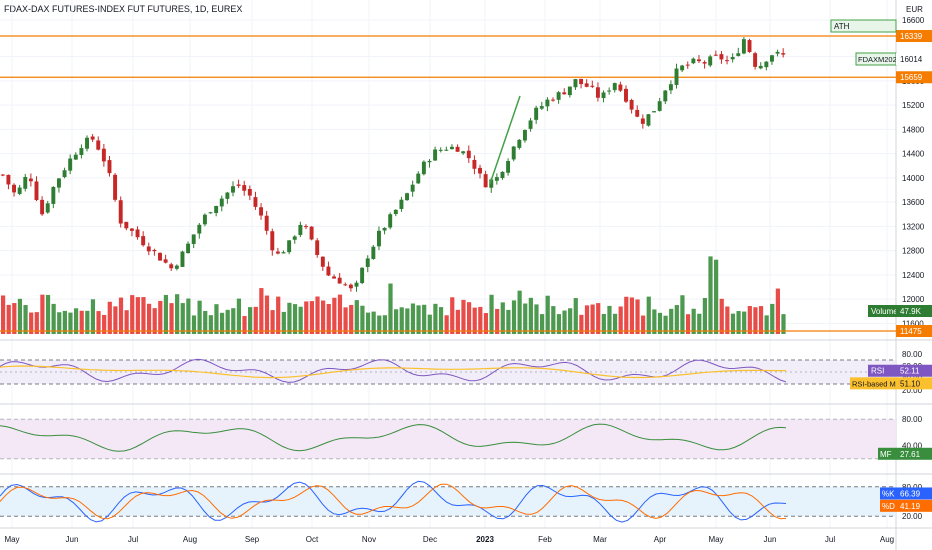 This screenshot has height=550, width=932. Describe the element at coordinates (888, 506) in the screenshot. I see `stoch-d-tag-label: %D` at that location.